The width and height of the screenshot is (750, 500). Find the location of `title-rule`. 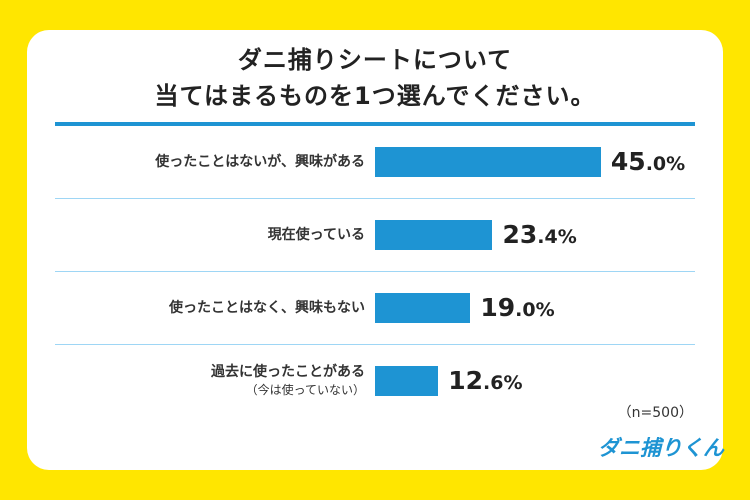

title-rule is located at coordinates (375, 124).